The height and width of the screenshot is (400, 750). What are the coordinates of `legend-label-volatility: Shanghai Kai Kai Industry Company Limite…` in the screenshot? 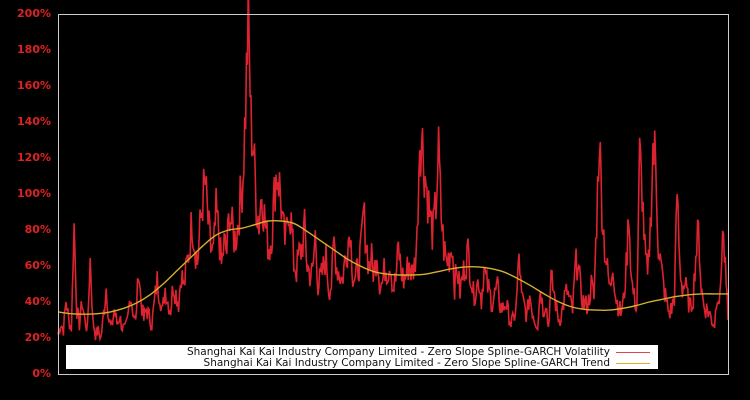 It's located at (398, 352).